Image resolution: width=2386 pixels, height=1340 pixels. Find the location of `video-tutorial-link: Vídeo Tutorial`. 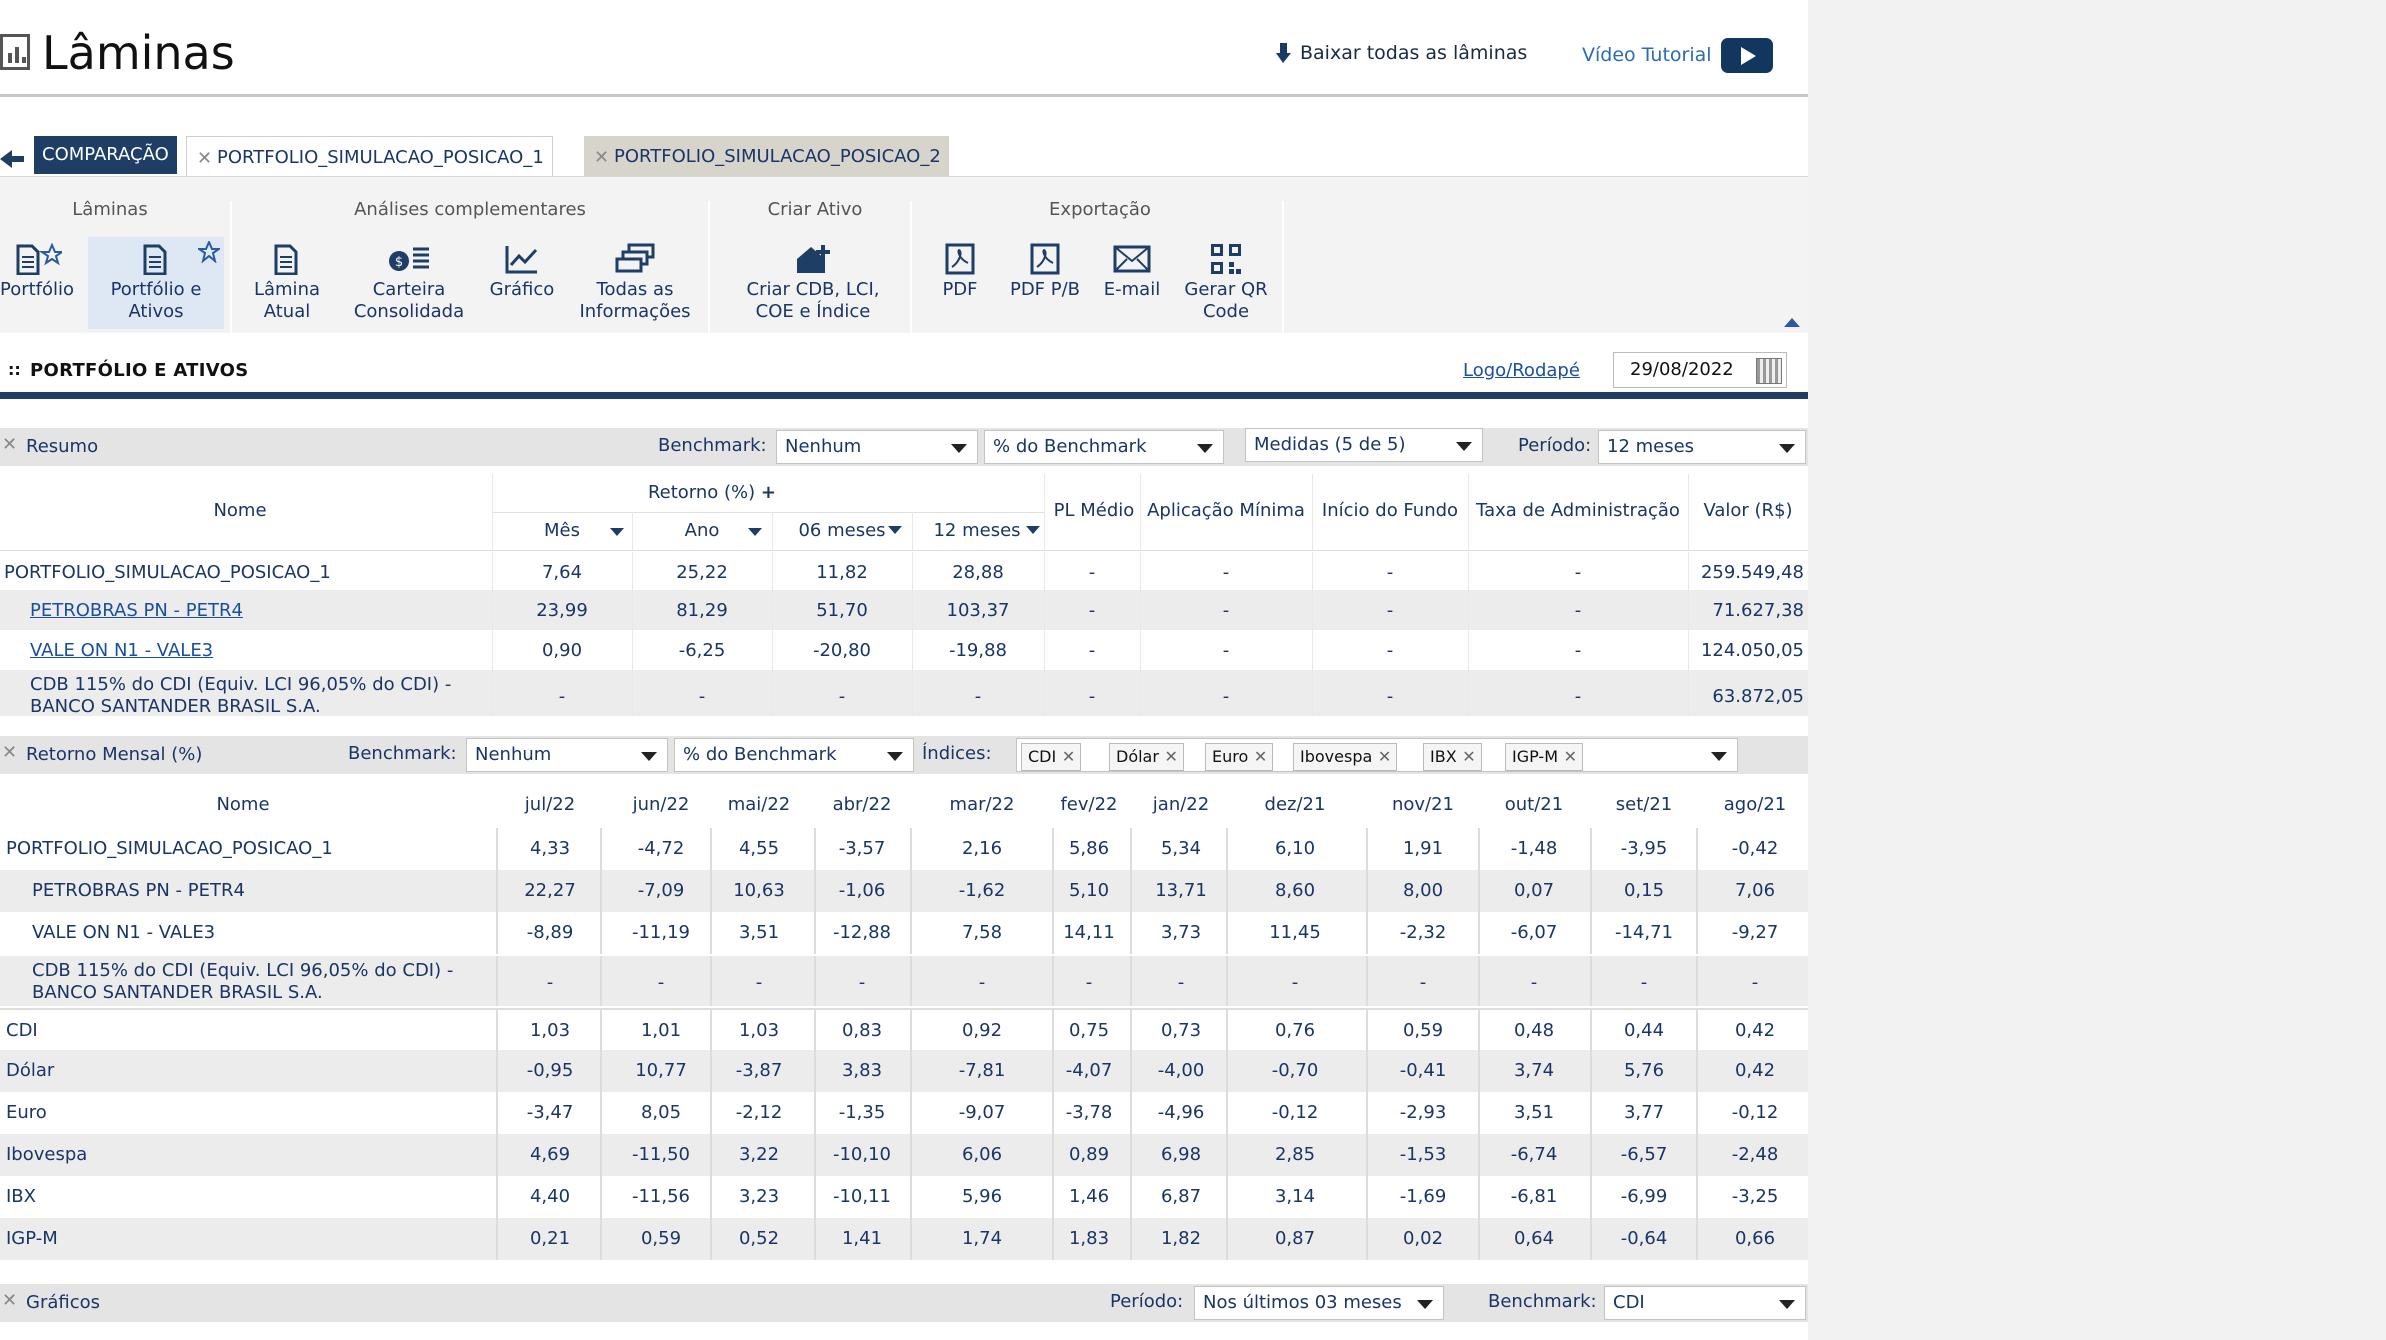

video-tutorial-link: Vídeo Tutorial is located at coordinates (1647, 55).